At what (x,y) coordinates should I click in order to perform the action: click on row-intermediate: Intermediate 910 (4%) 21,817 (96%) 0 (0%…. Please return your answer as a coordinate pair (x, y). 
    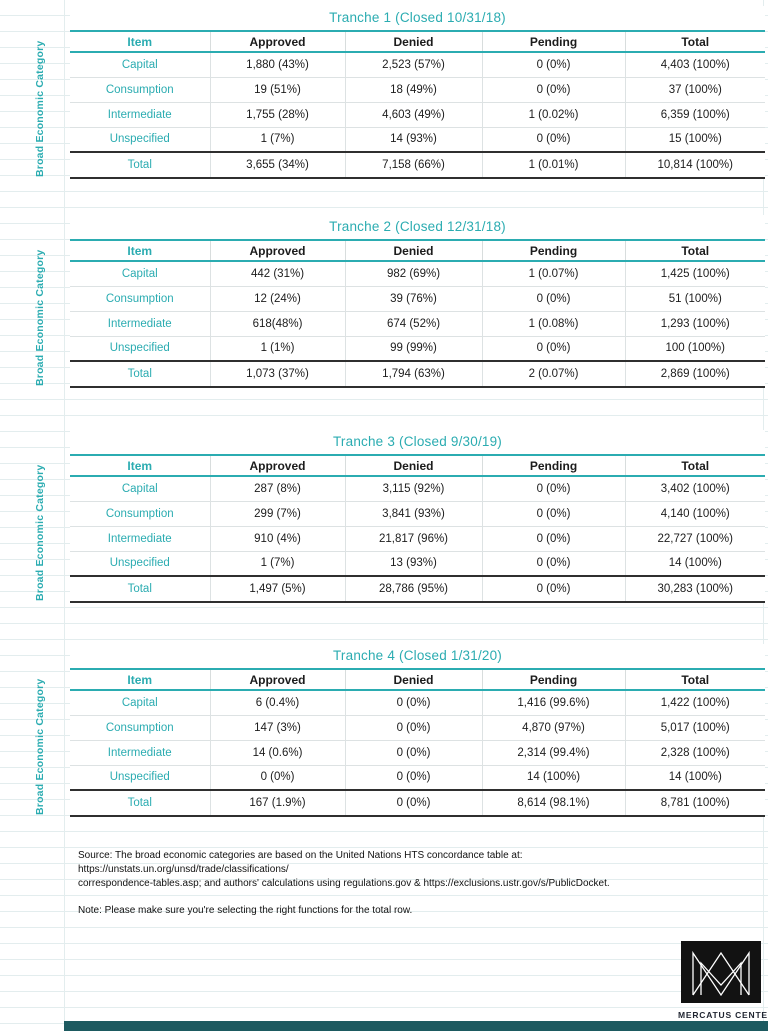
    Looking at the image, I should click on (417, 539).